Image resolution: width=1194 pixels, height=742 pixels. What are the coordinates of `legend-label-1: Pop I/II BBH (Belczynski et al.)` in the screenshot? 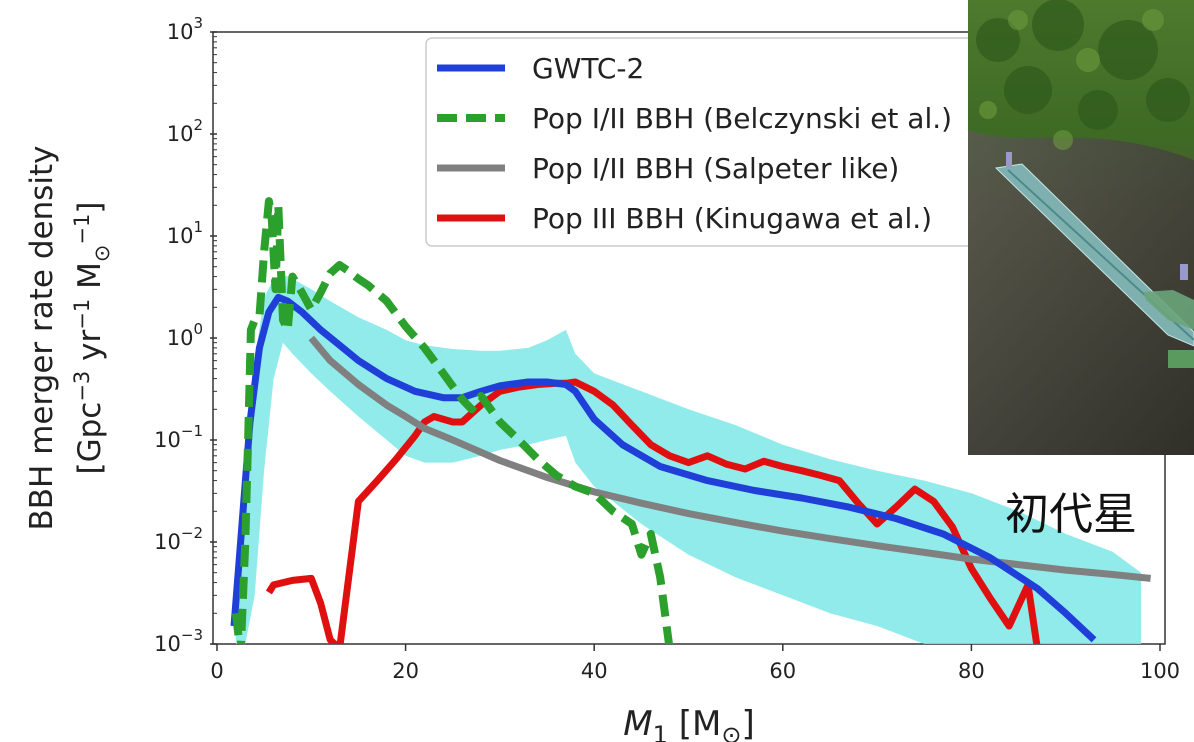 It's located at (742, 118).